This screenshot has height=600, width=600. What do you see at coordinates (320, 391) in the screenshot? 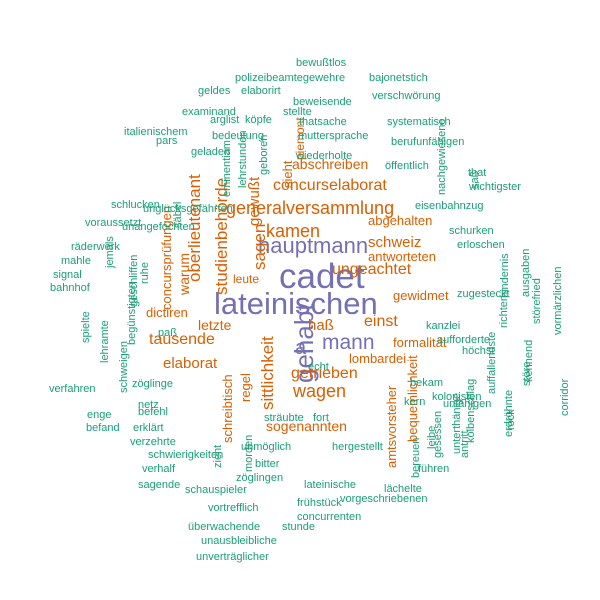
I see `word-10: wagen` at bounding box center [320, 391].